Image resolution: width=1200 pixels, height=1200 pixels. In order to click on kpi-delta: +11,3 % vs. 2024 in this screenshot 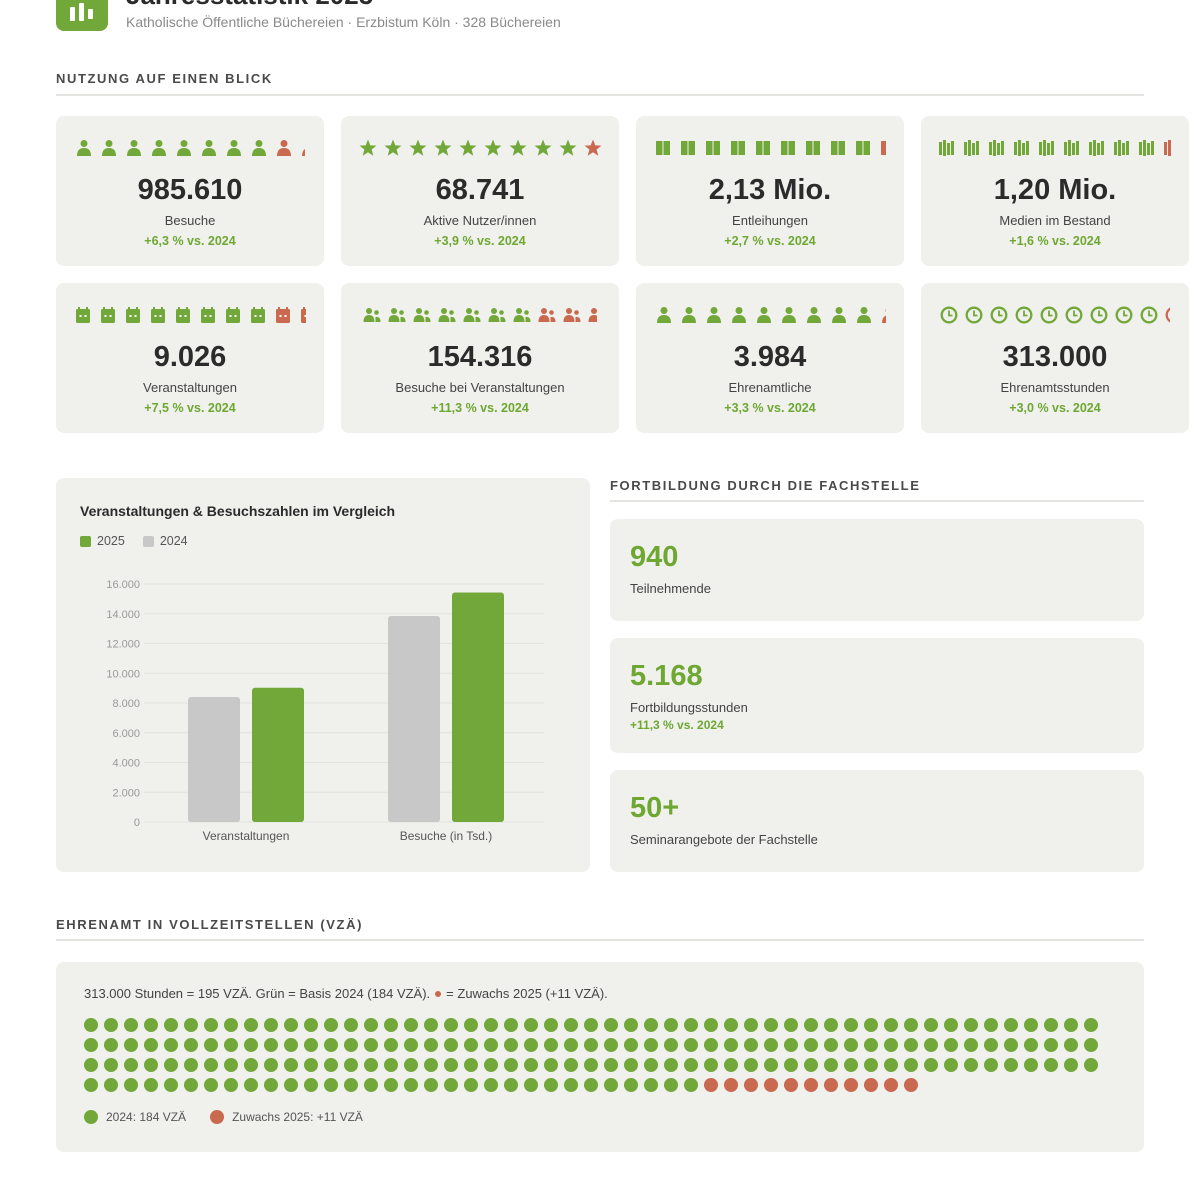, I will do `click(480, 408)`.